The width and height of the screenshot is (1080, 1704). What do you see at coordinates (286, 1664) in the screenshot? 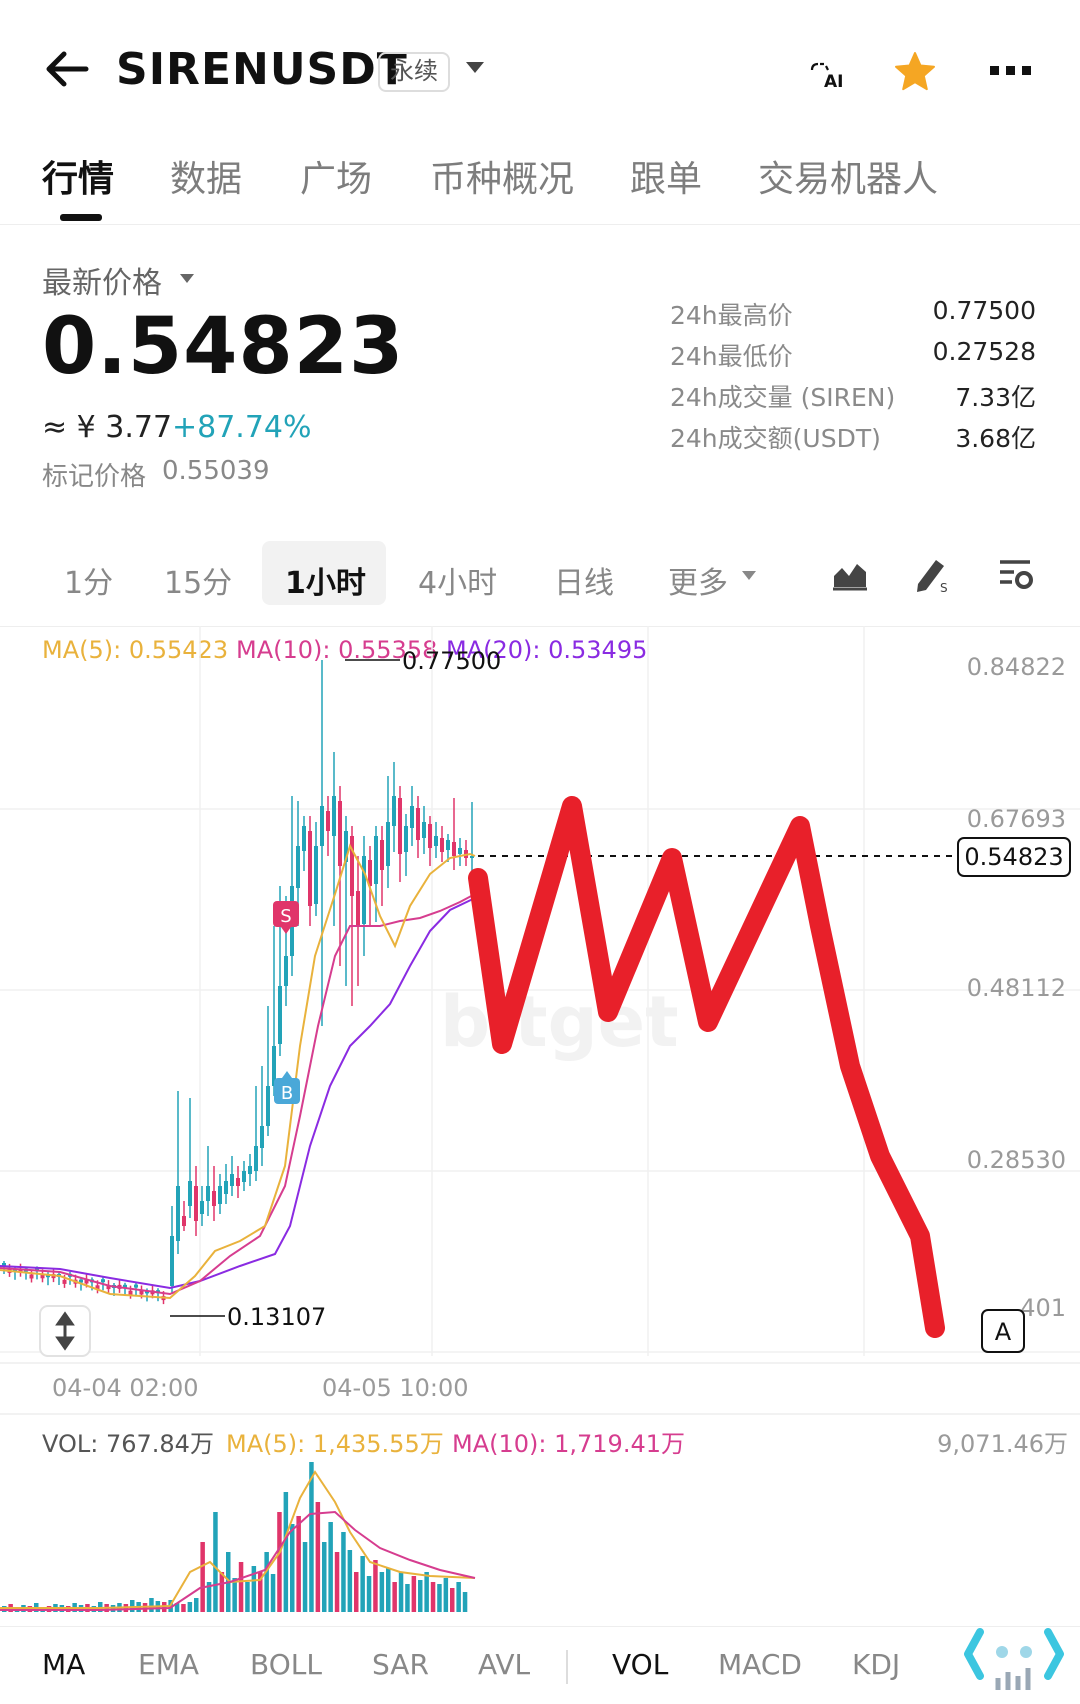
I see `indicator-boll: BOLL` at bounding box center [286, 1664].